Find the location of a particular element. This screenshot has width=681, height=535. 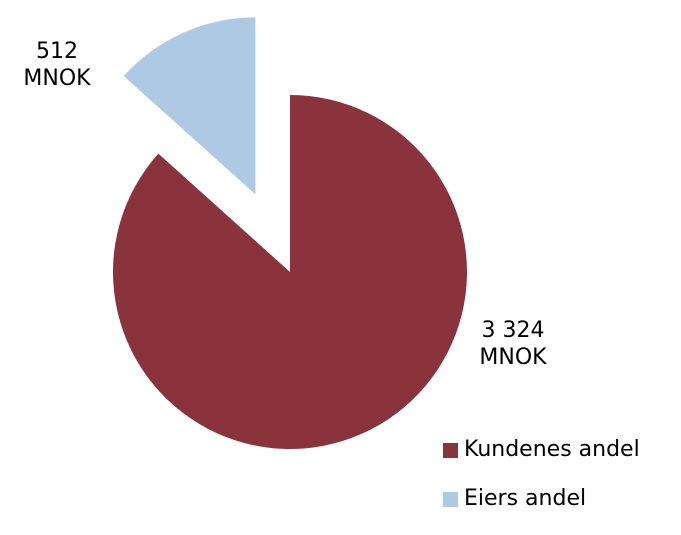

legend-item-kundenes-andel: Kundenes andel is located at coordinates (541, 450).